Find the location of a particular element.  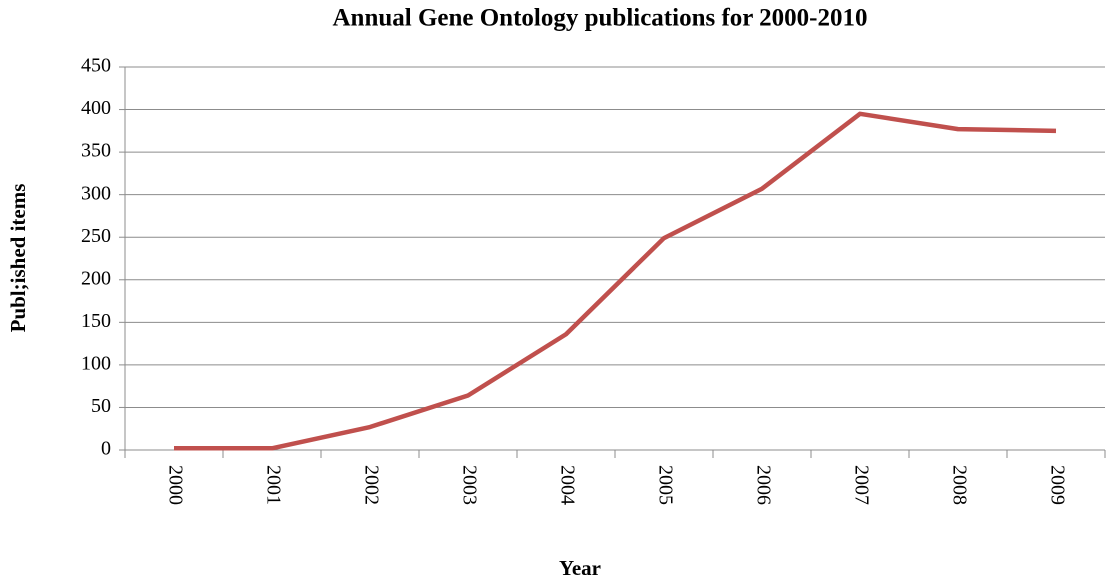

y-tick-label: 400 is located at coordinates (96, 108).